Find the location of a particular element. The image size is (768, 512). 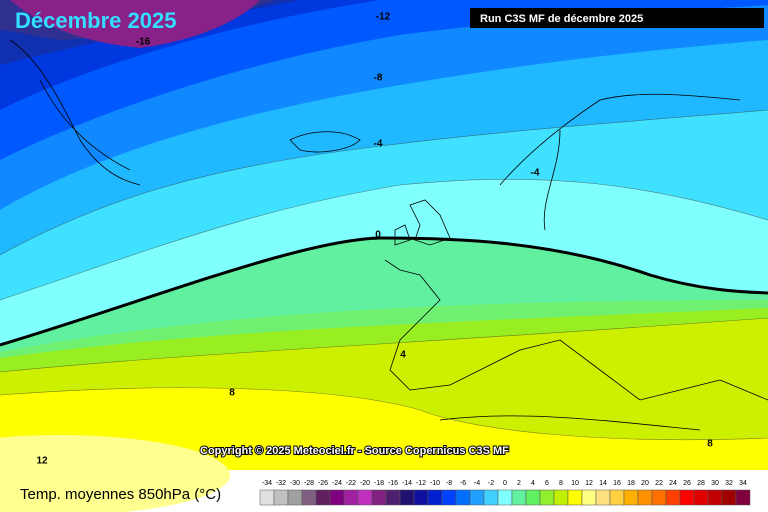

scale-label: 24 is located at coordinates (673, 483).